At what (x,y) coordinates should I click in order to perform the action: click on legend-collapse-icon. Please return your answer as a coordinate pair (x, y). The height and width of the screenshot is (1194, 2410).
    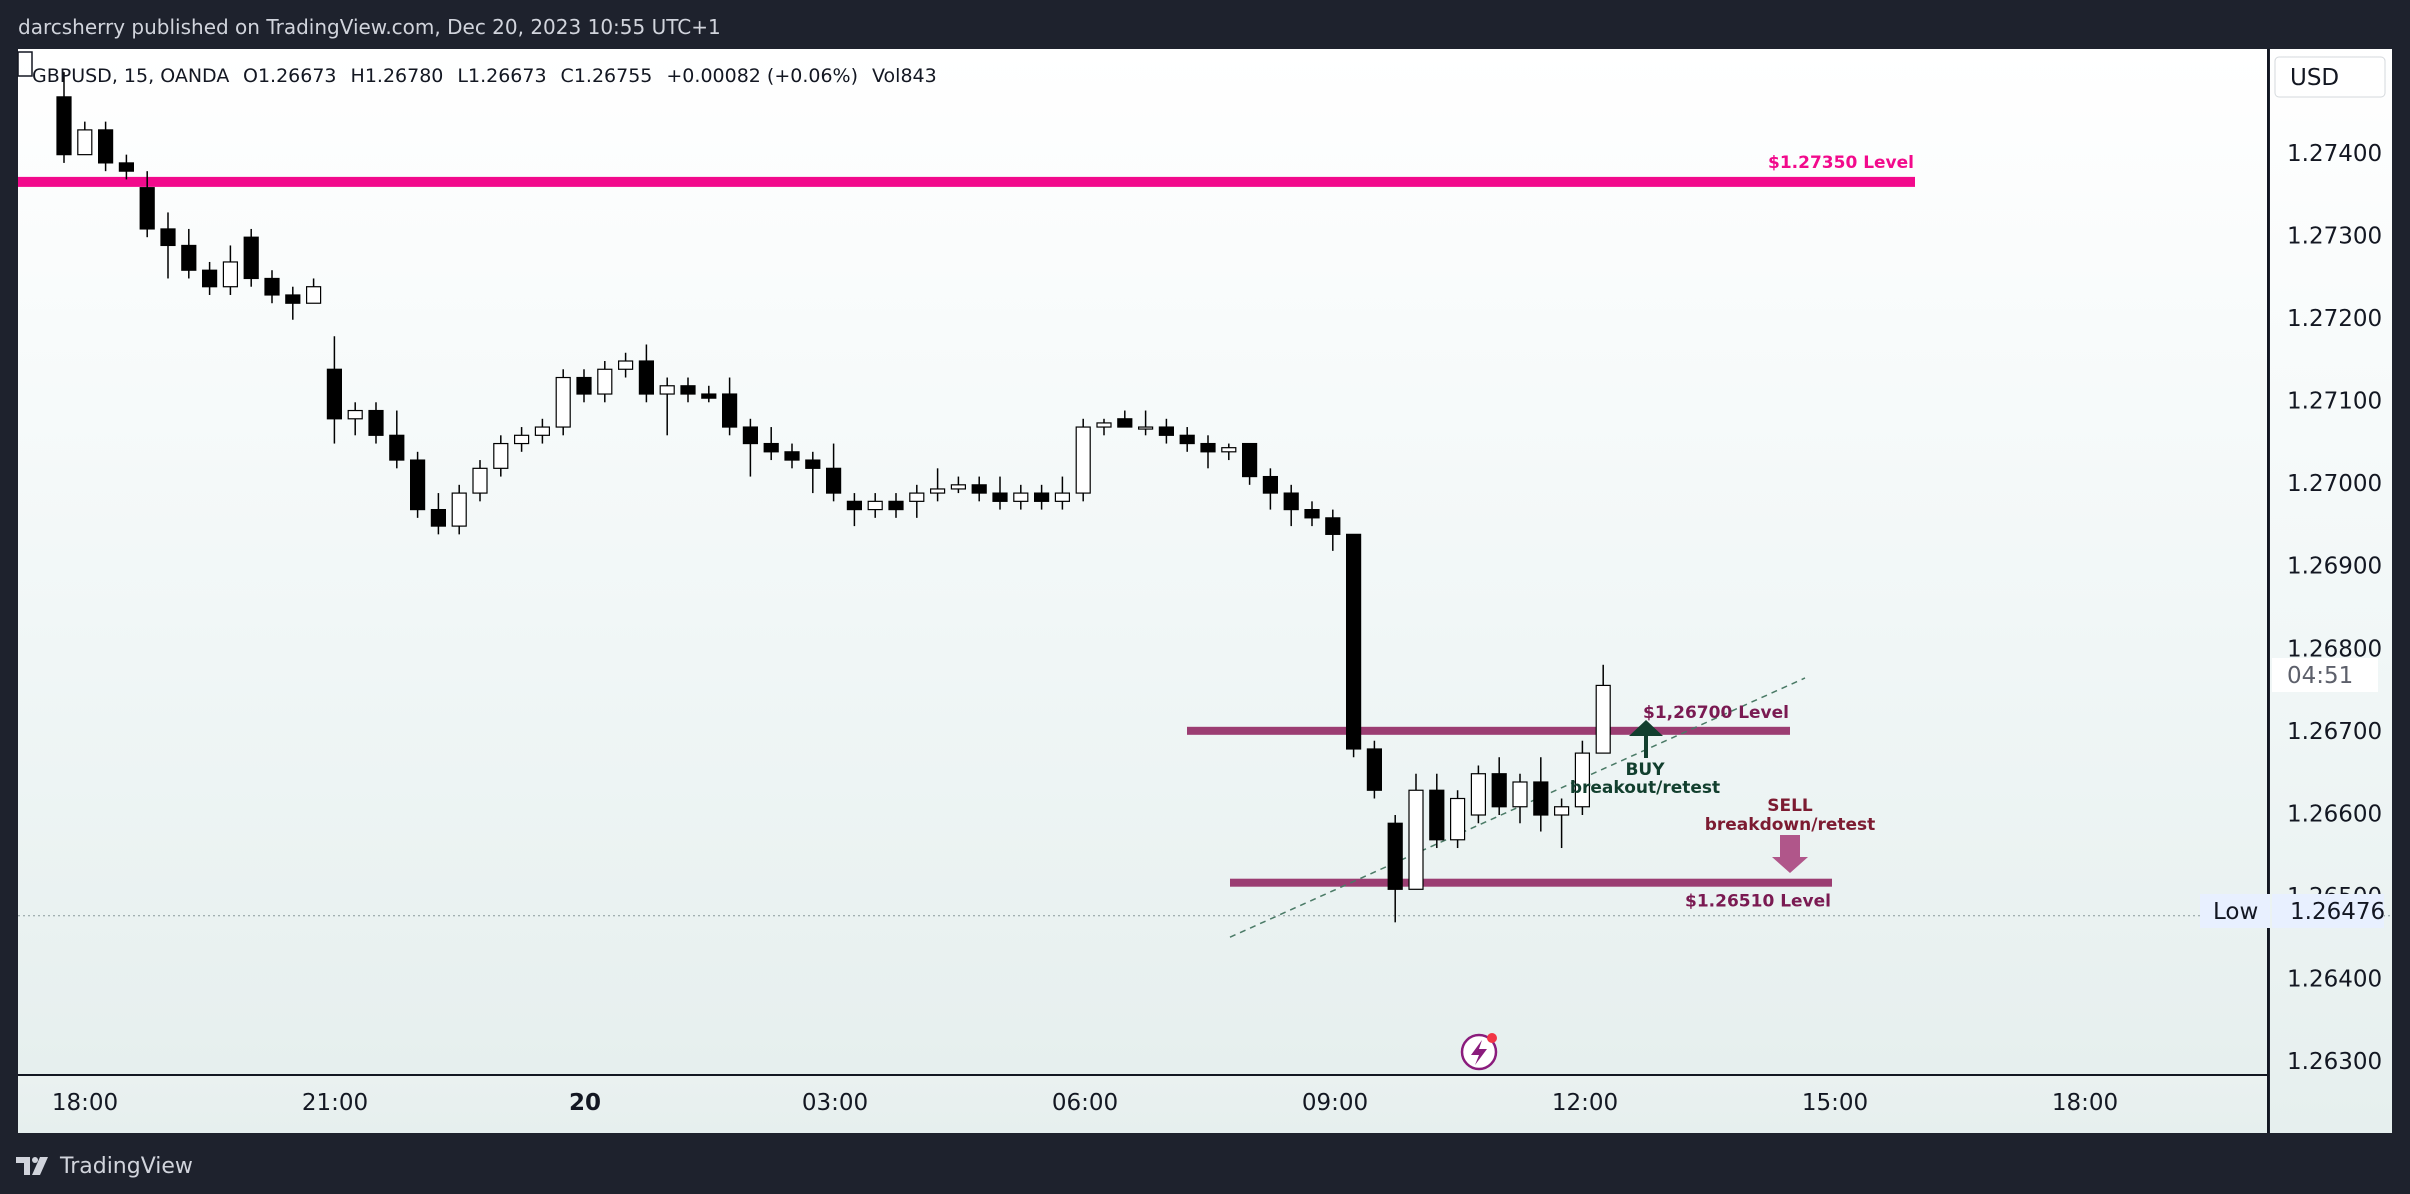
    Looking at the image, I should click on (25, 64).